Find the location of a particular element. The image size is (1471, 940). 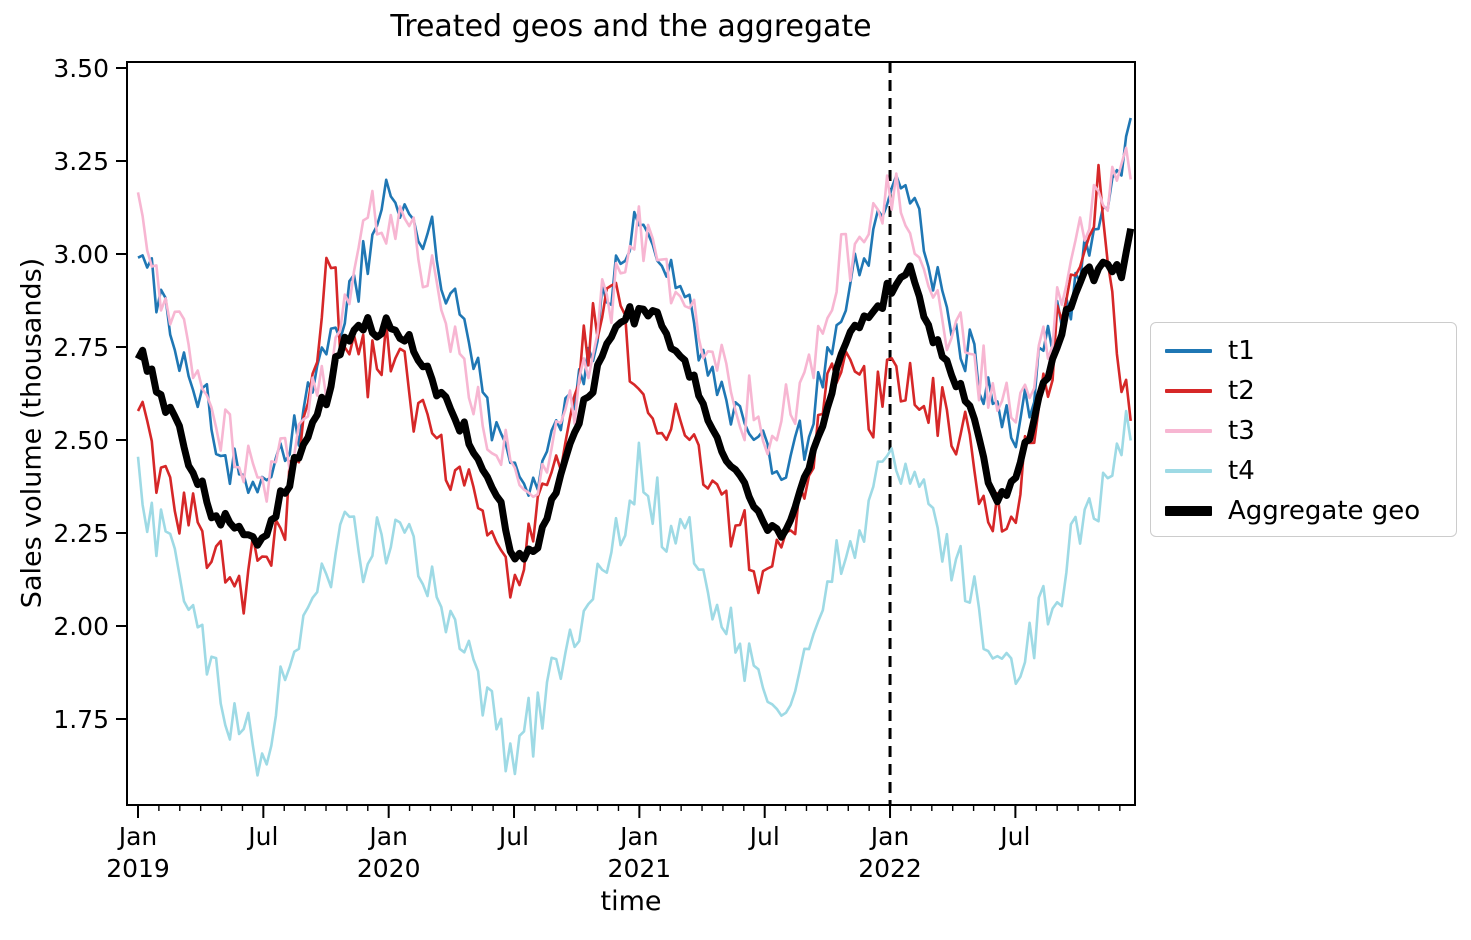

legend-item-t2: t2 is located at coordinates (1303, 391).